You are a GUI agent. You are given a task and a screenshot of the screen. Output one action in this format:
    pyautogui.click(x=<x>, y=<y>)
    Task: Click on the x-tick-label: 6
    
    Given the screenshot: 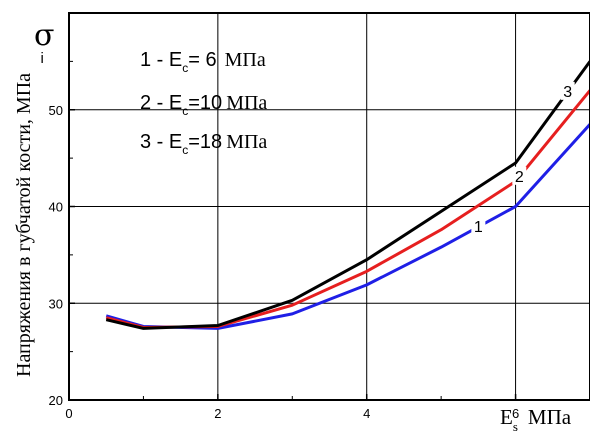 What is the action you would take?
    pyautogui.click(x=515, y=413)
    